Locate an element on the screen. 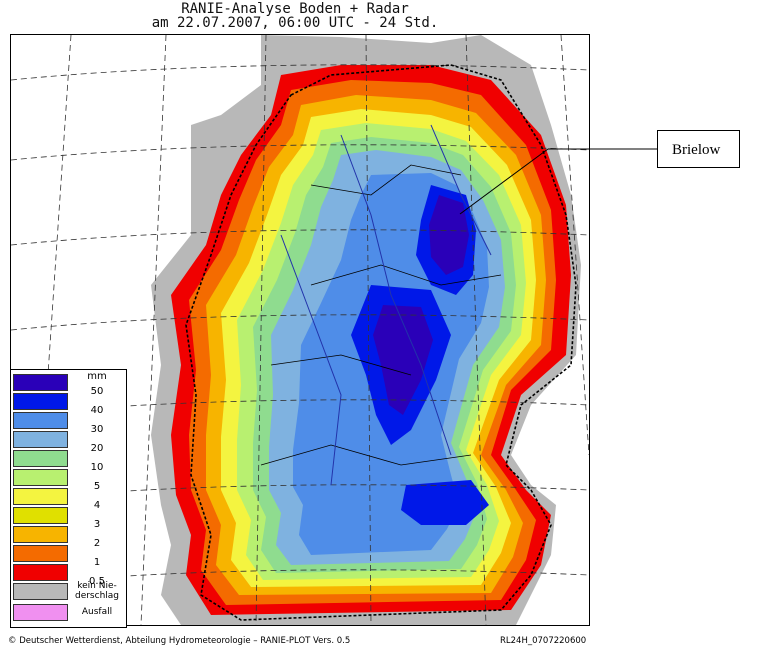  legend-label: kein Nie-derschlag is located at coordinates (97, 591).